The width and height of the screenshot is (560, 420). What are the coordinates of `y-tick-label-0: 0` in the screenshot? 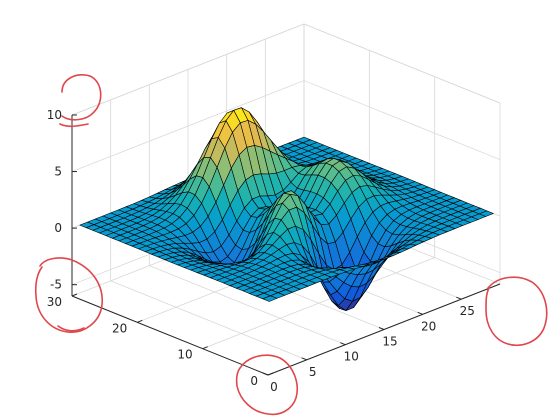 It's located at (254, 381).